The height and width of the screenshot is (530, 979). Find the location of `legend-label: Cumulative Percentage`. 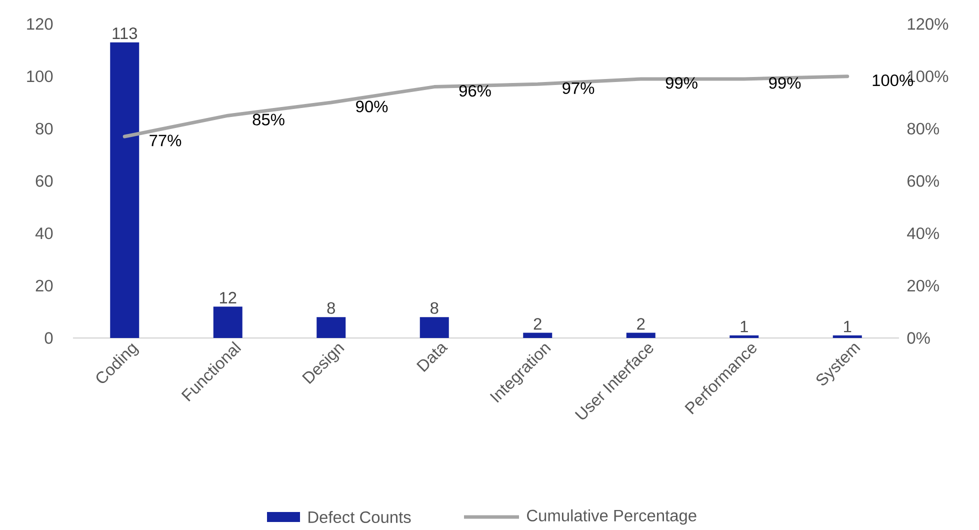

legend-label: Cumulative Percentage is located at coordinates (611, 517).